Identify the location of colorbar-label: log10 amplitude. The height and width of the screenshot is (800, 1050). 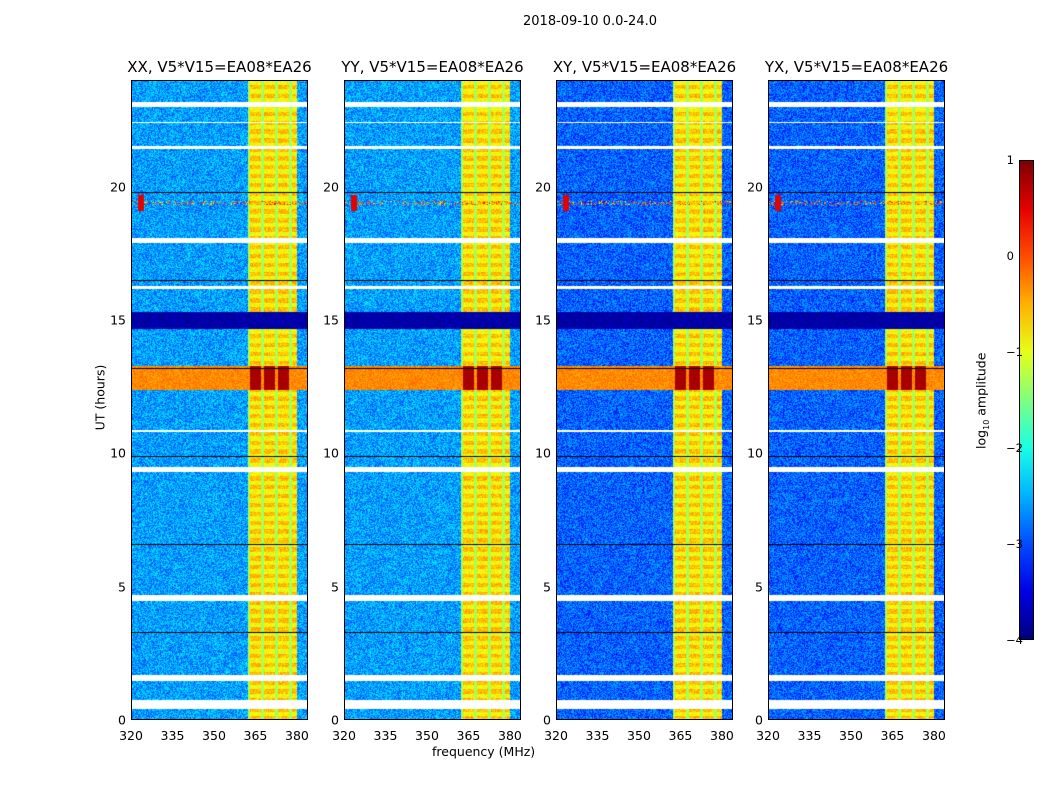
(982, 400).